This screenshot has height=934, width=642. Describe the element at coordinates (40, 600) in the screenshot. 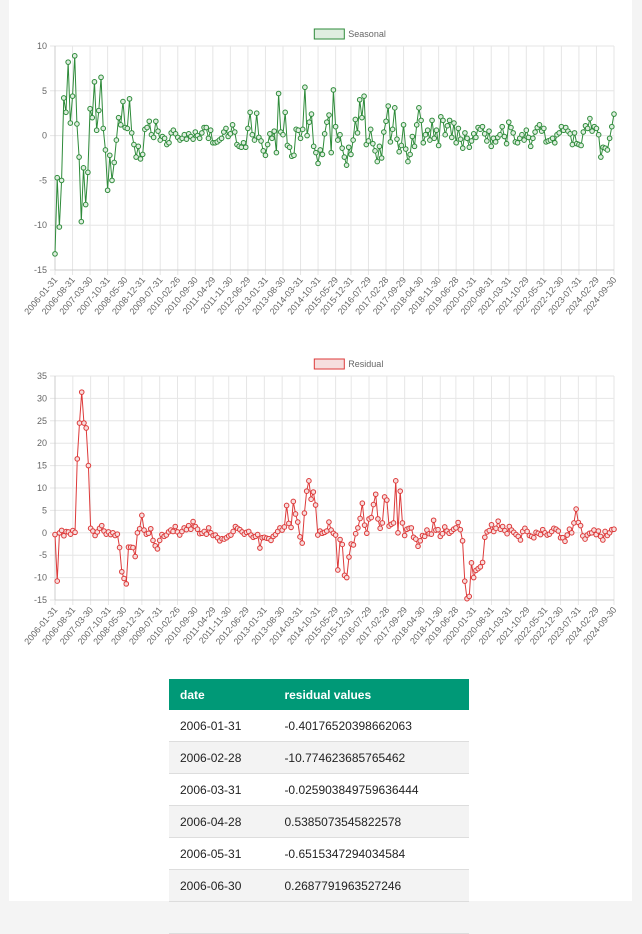

I see `y-tick-label: -15` at that location.